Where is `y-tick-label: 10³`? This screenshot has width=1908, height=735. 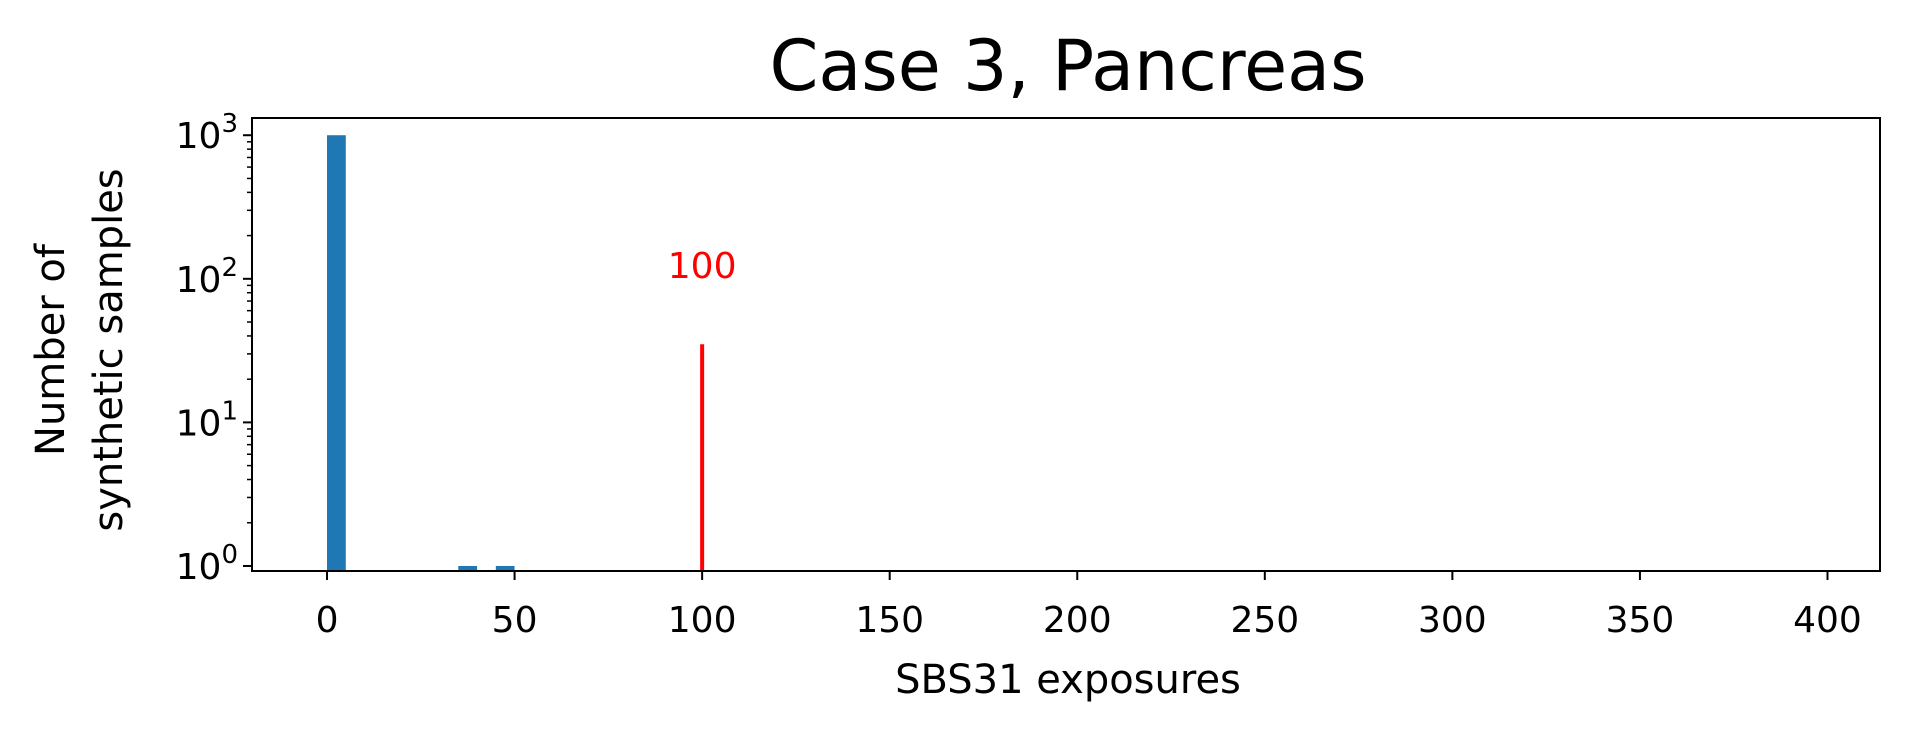 y-tick-label: 10³ is located at coordinates (207, 133).